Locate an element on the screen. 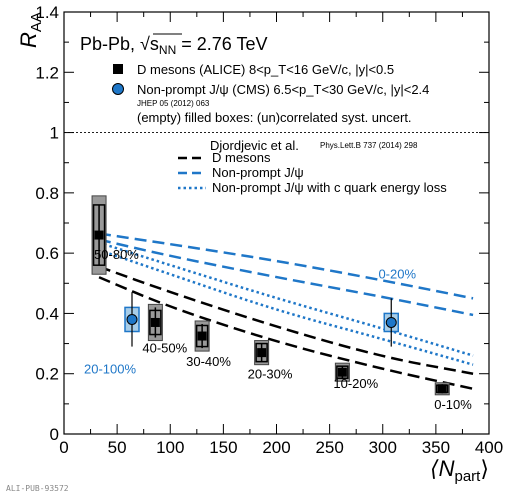 The image size is (507, 496). x-tick-label: 100 is located at coordinates (170, 447).